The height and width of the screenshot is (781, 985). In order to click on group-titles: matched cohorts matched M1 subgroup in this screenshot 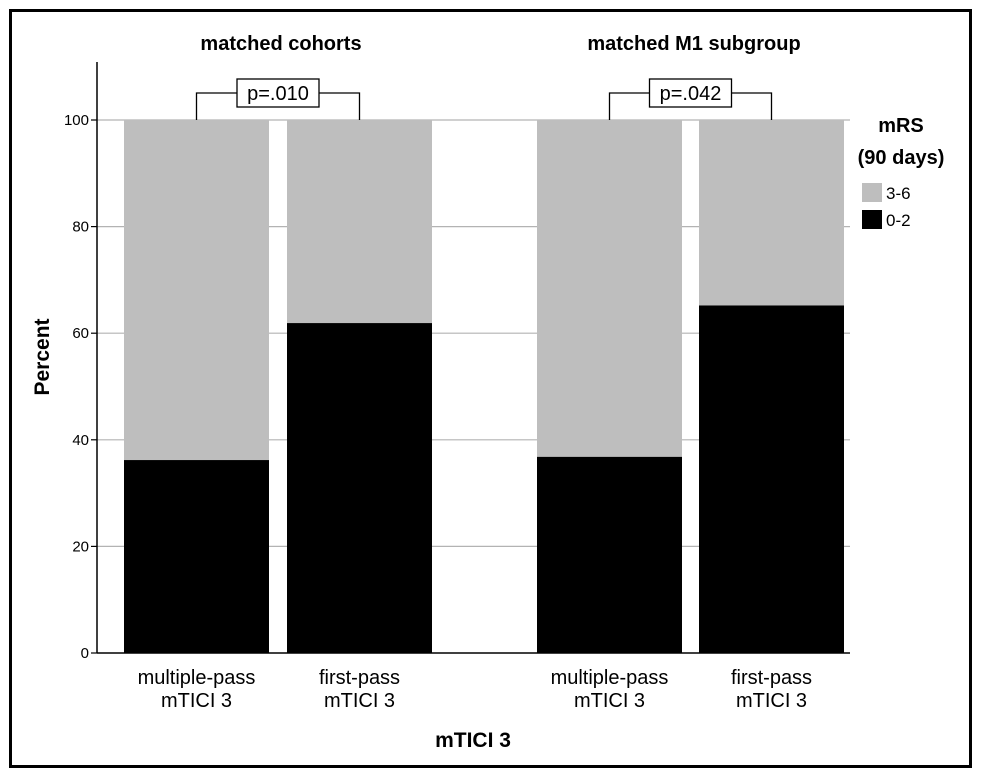, I will do `click(500, 44)`.